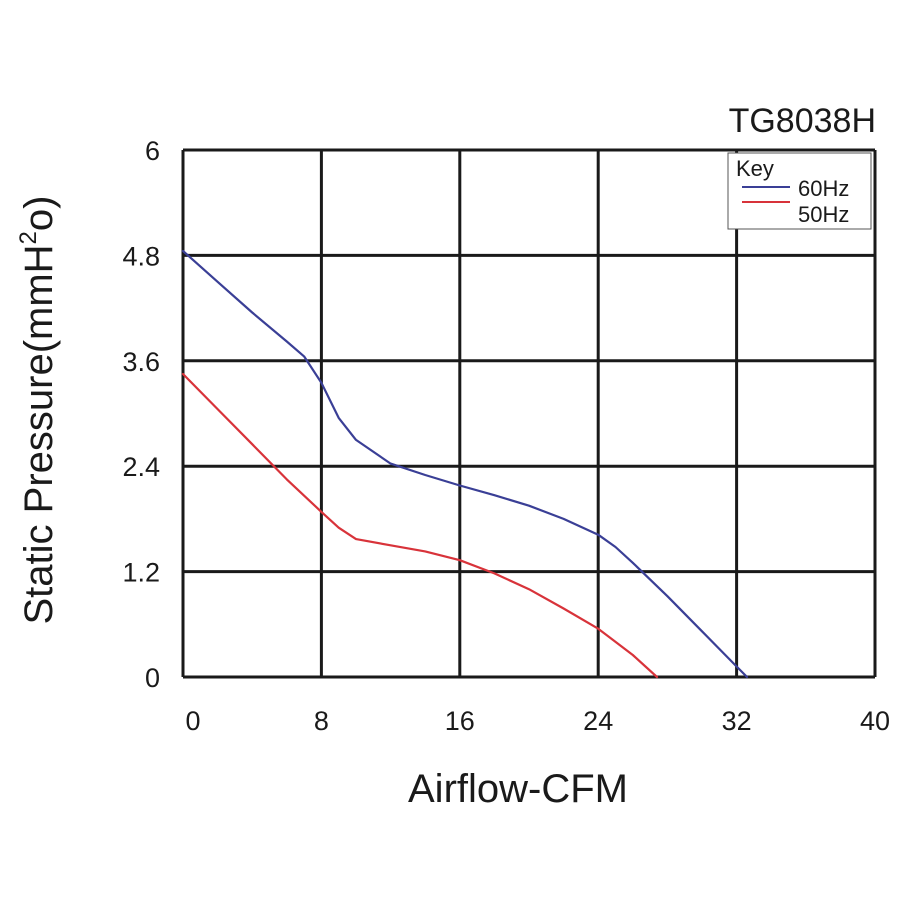 The height and width of the screenshot is (906, 906). Describe the element at coordinates (823, 214) in the screenshot. I see `legend-label-50hz: 50Hz` at that location.